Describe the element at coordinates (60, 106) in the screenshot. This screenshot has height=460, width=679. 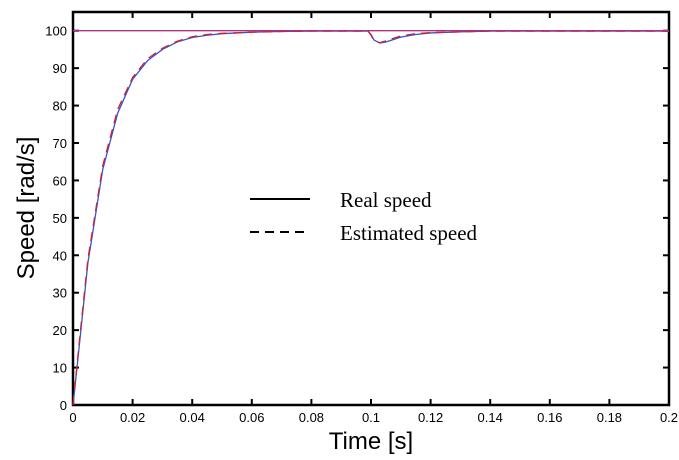
I see `y-tick-label: 80` at that location.